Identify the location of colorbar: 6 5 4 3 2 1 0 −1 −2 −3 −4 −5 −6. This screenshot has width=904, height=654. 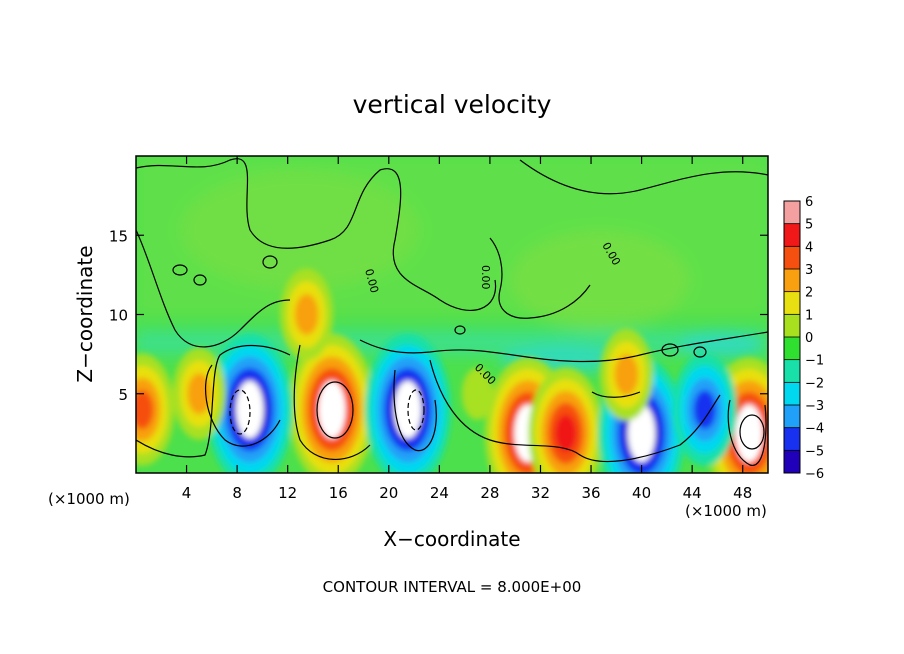
(803, 338).